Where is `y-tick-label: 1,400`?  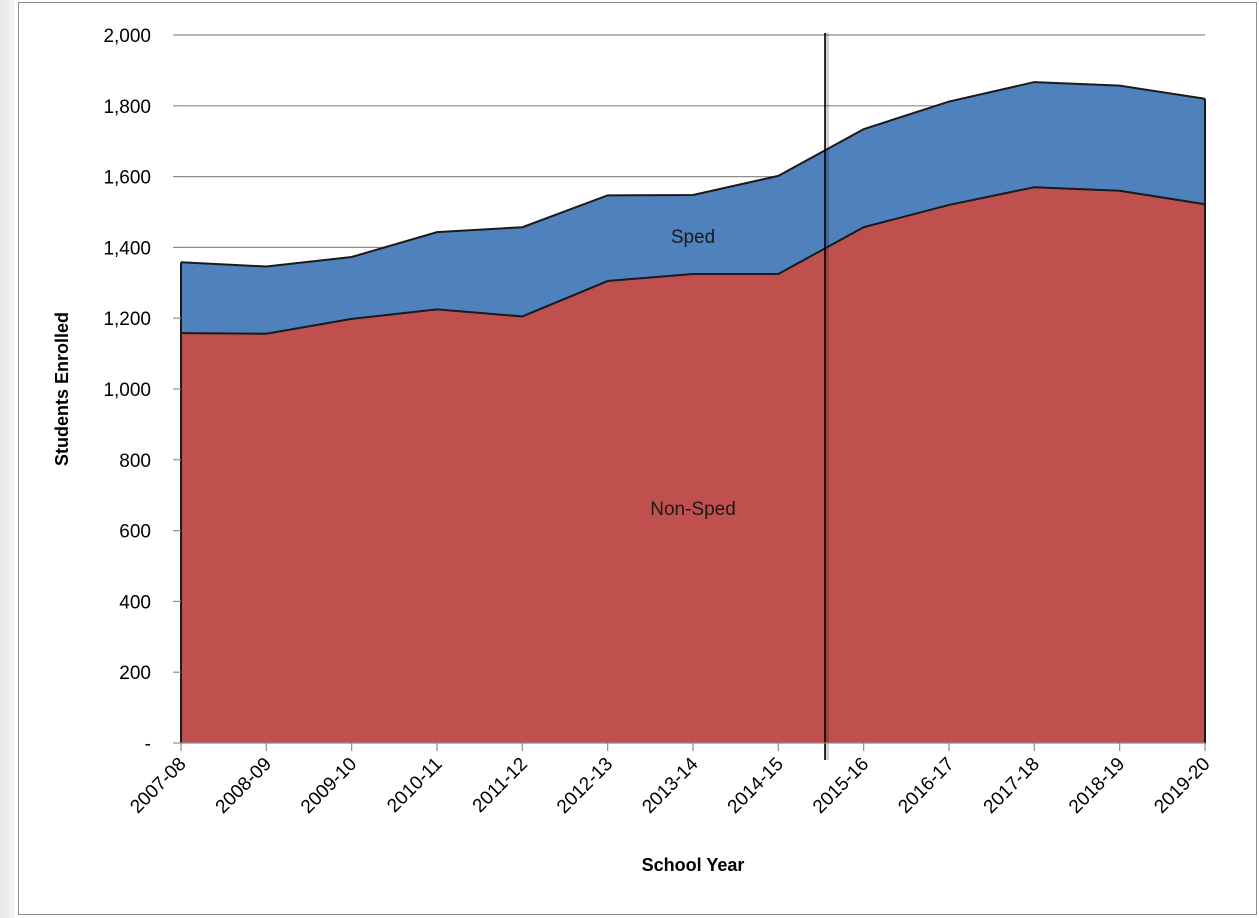 y-tick-label: 1,400 is located at coordinates (127, 248).